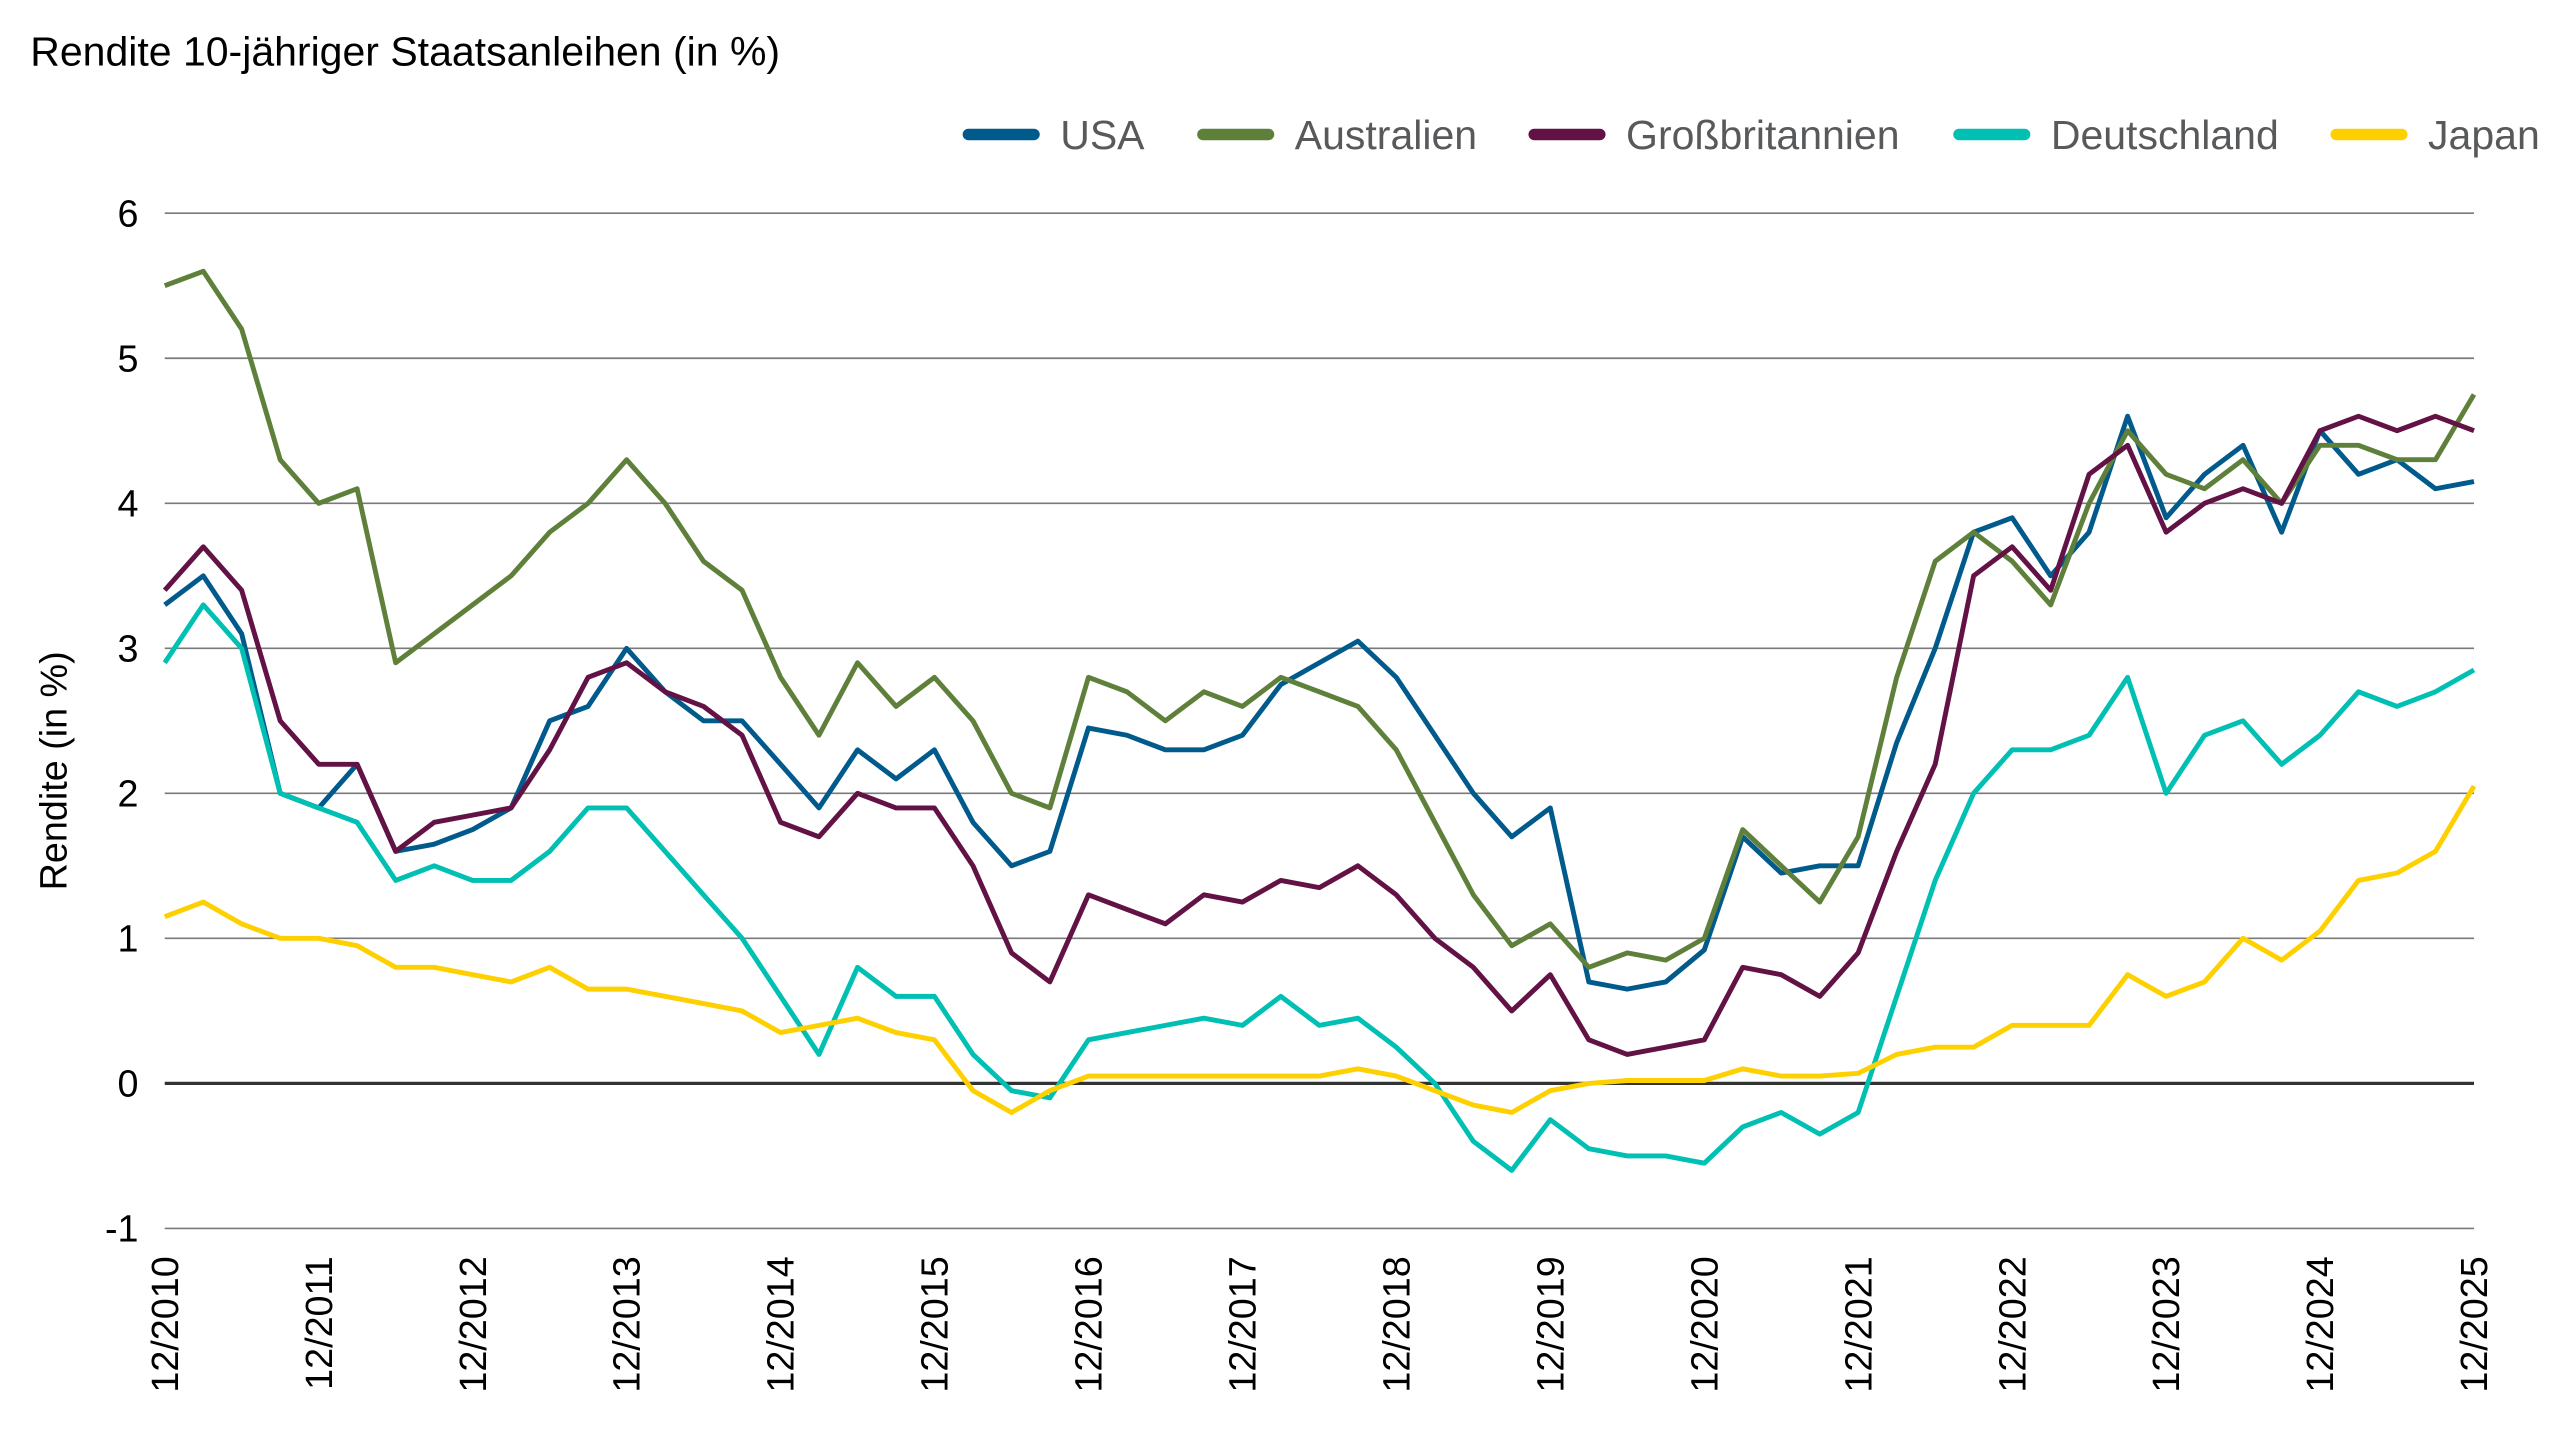 This screenshot has width=2560, height=1440. What do you see at coordinates (1089, 1324) in the screenshot?
I see `x-tick-label: 12/2016` at bounding box center [1089, 1324].